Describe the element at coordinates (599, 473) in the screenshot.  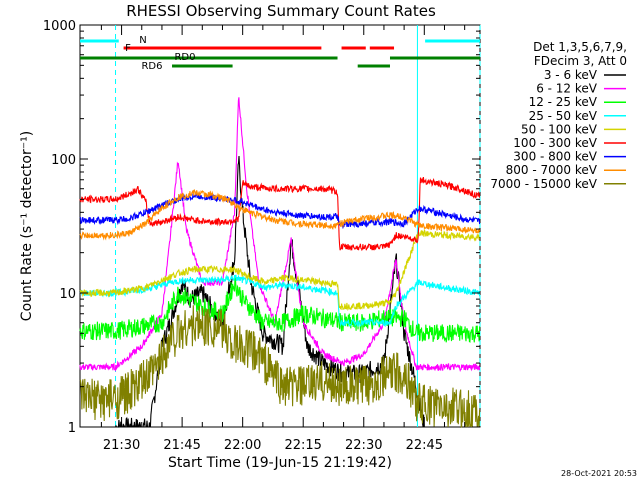
I see `footer-timestamp: 28-Oct-2021 20:53` at that location.